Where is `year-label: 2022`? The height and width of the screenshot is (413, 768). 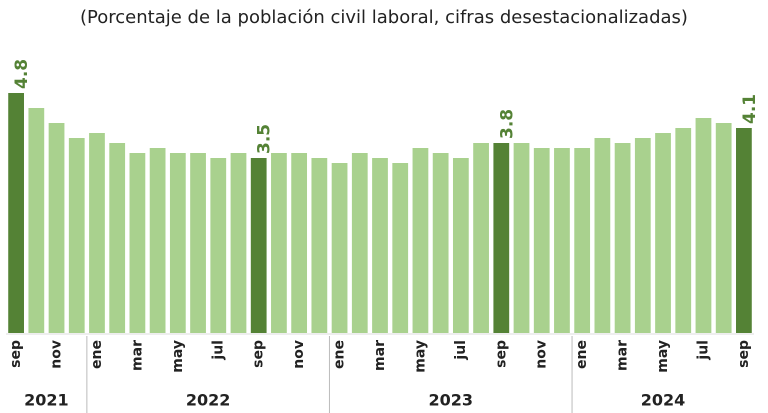 year-label: 2022 is located at coordinates (208, 400).